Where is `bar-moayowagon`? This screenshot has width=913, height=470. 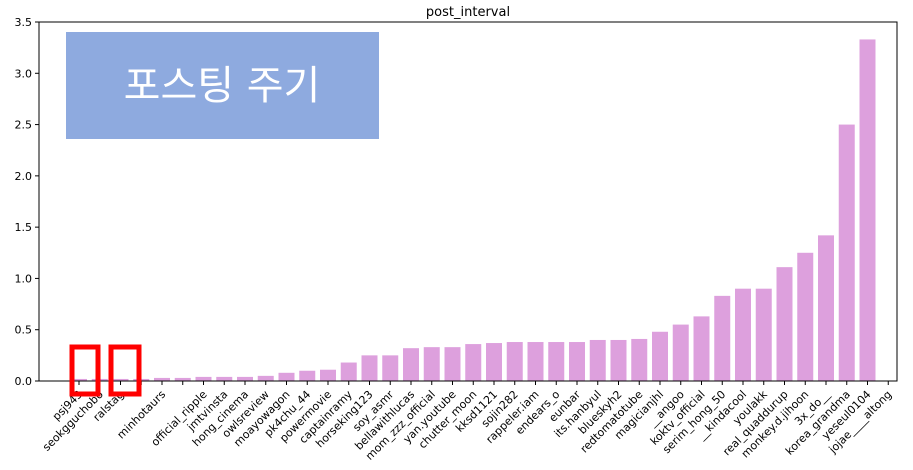 bar-moayowagon is located at coordinates (286, 376).